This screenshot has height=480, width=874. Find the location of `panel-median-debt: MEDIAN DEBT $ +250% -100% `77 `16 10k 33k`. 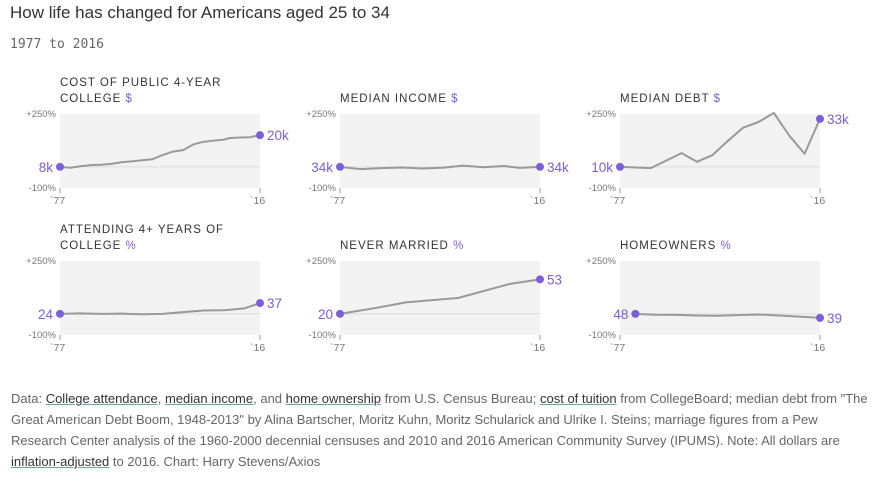

panel-median-debt: MEDIAN DEBT $ +250% -100% `77 `16 10k 33k is located at coordinates (710, 145).